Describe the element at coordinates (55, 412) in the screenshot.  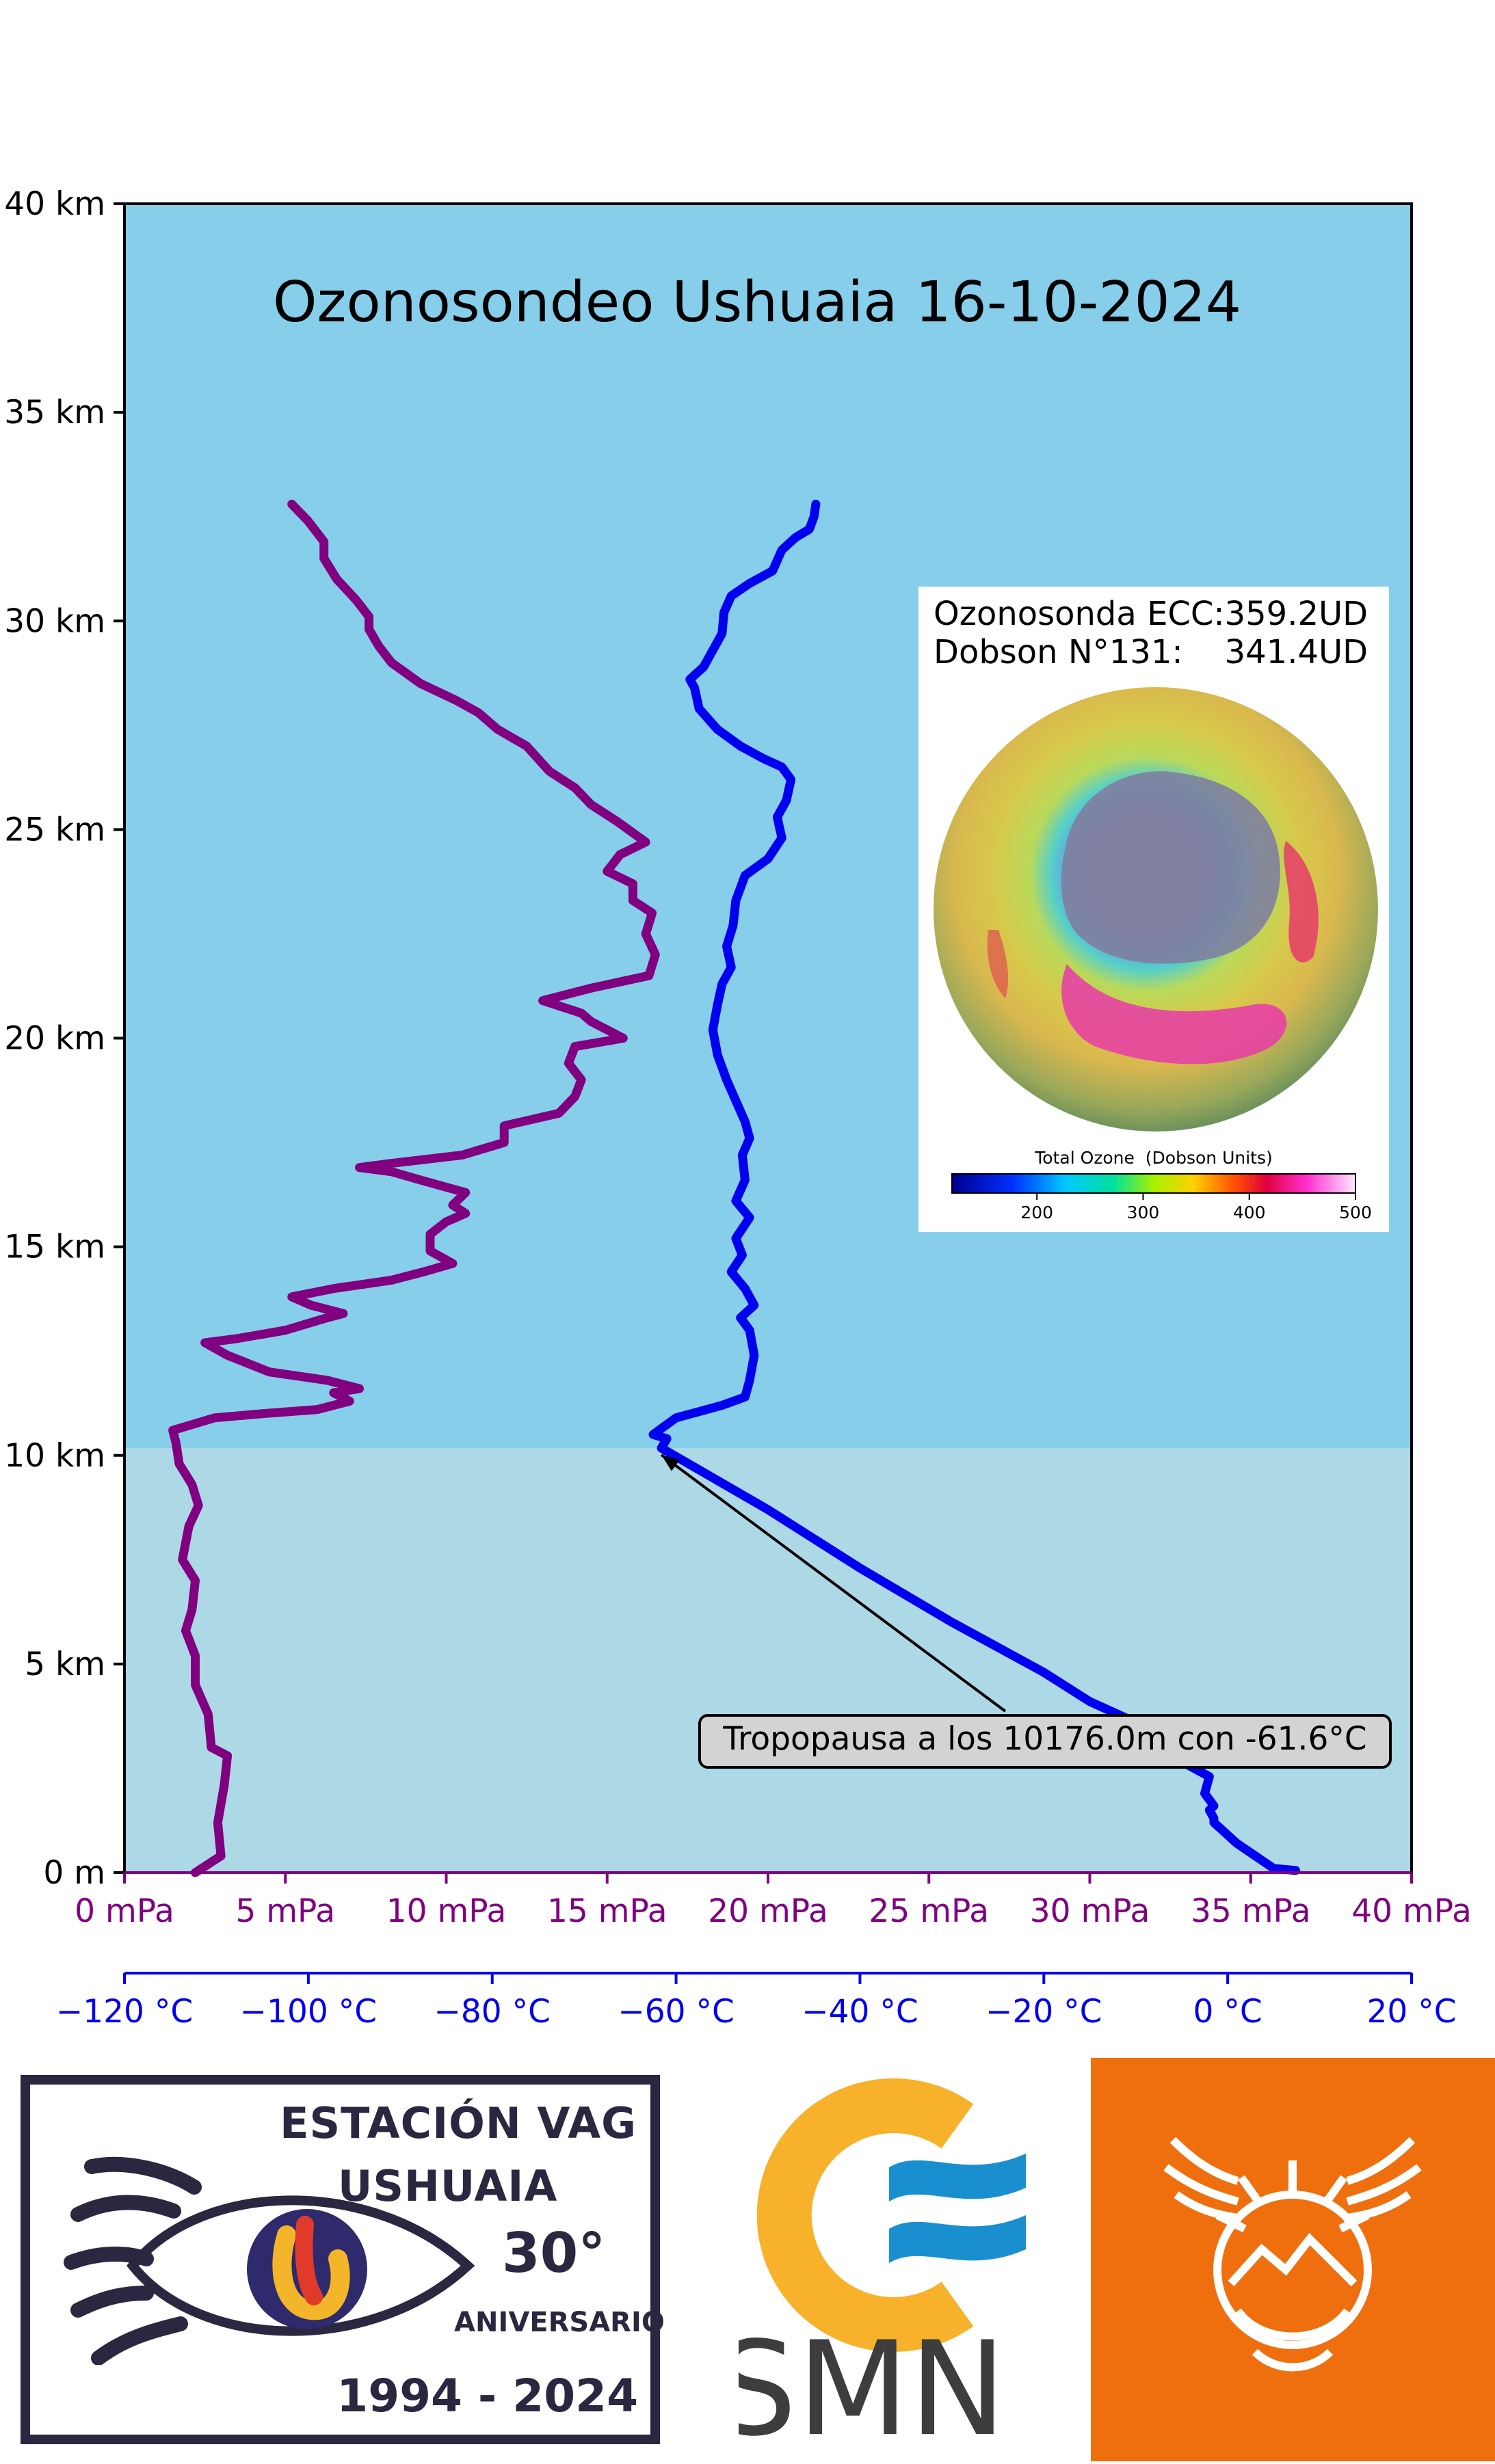
I see `y-tick-label: 35 km` at that location.